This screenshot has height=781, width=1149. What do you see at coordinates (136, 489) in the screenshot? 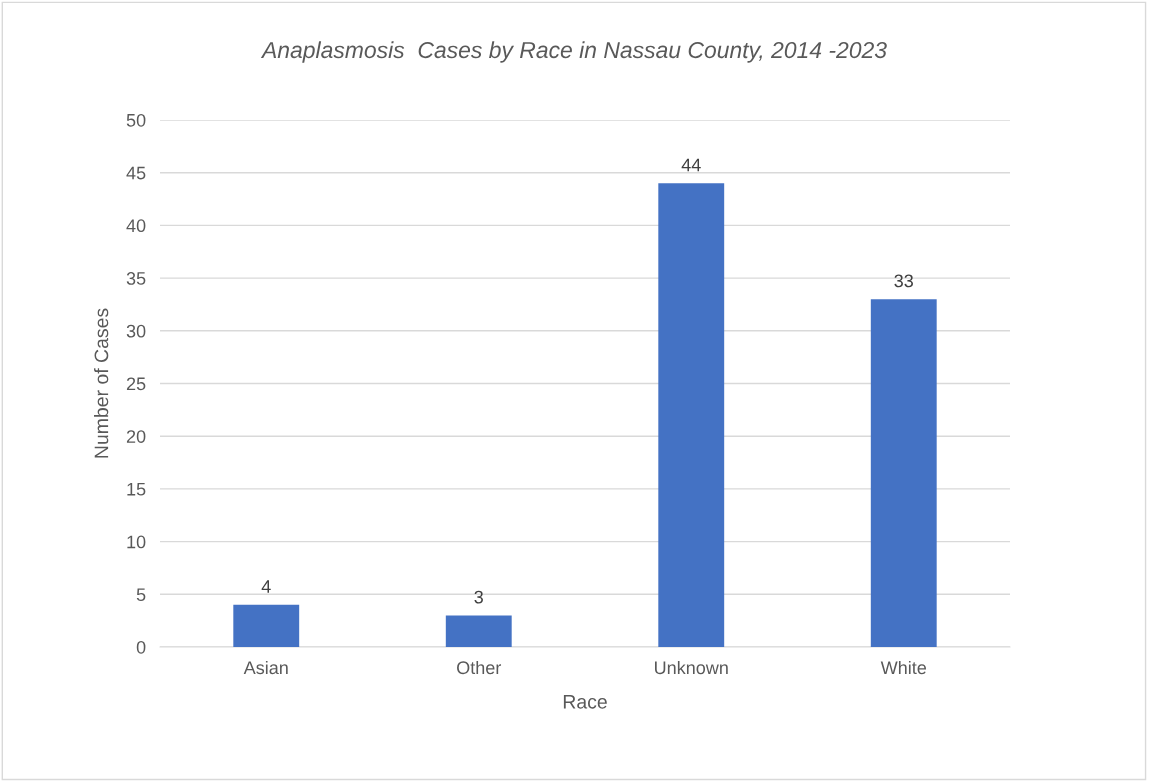
I see `y-tick-label: 15` at bounding box center [136, 489].